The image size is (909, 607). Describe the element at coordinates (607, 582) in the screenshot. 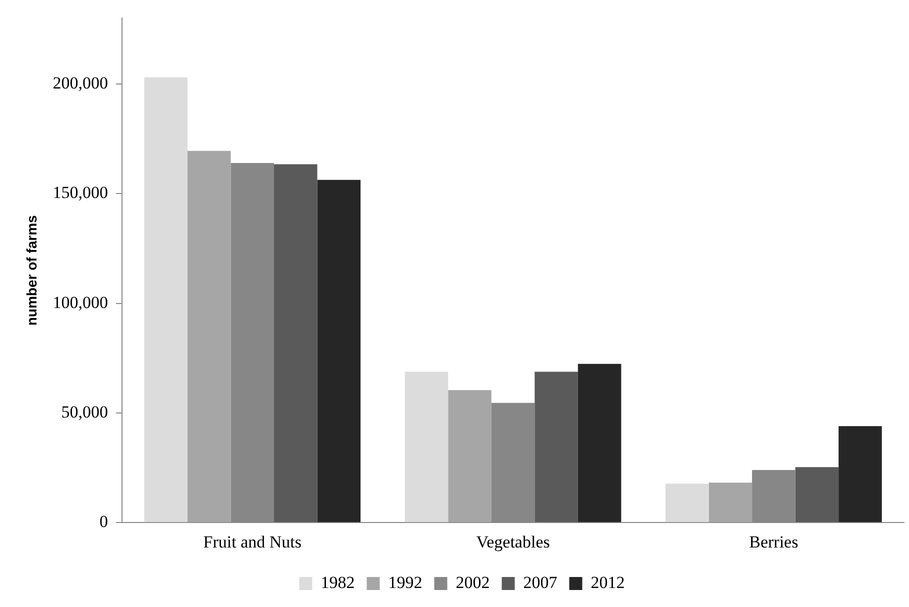

I see `legend-label: 2012` at that location.